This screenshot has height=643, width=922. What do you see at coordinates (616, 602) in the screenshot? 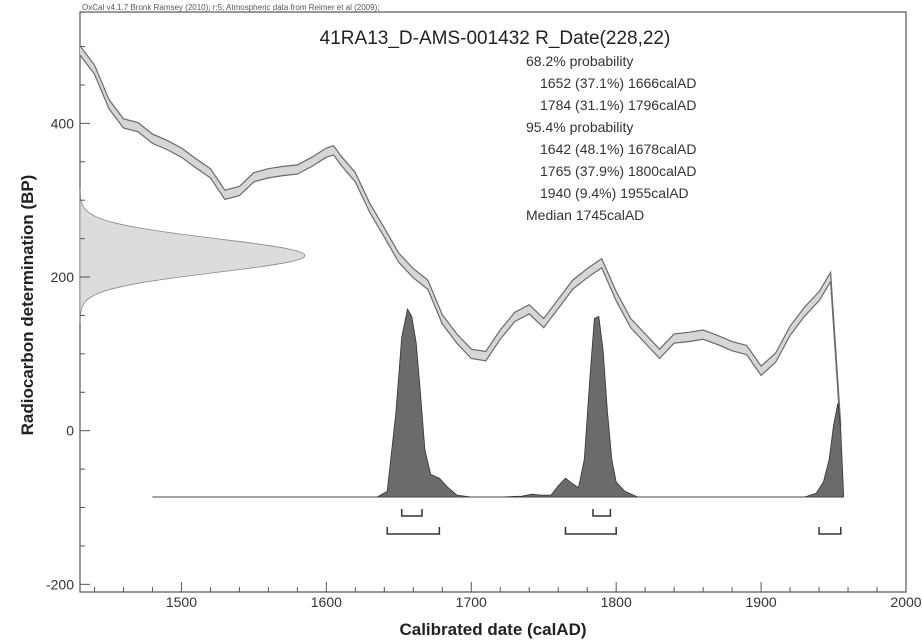
I see `x-tick-label-3: 1800` at bounding box center [616, 602].